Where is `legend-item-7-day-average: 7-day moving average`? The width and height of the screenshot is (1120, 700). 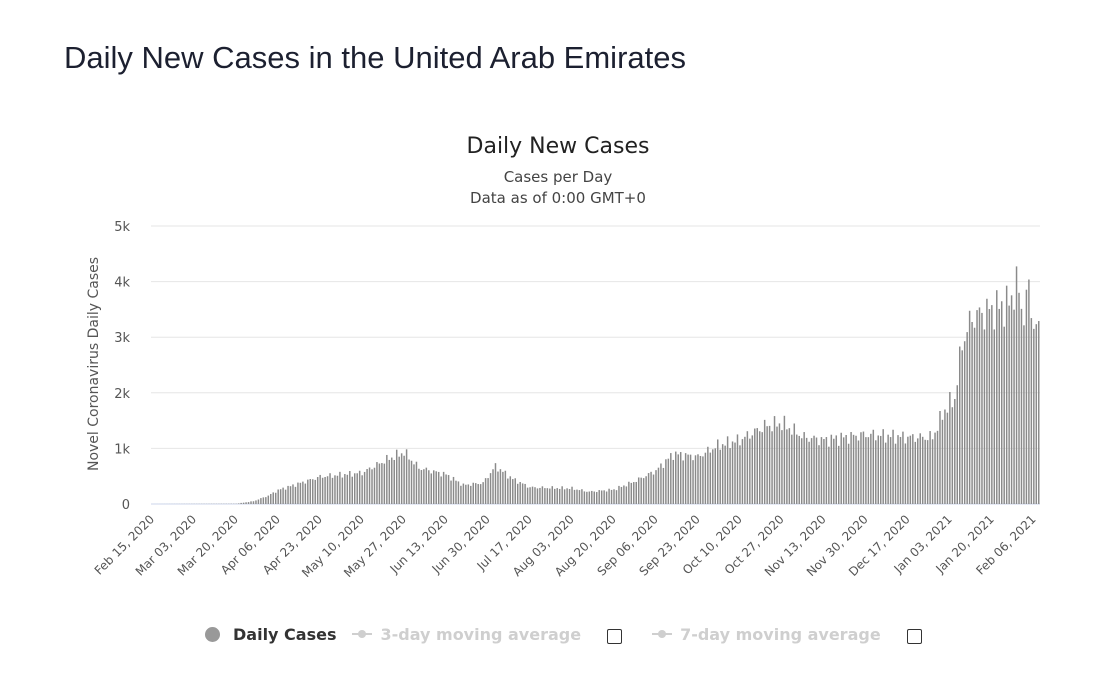 legend-item-7-day-average: 7-day moving average is located at coordinates (794, 634).